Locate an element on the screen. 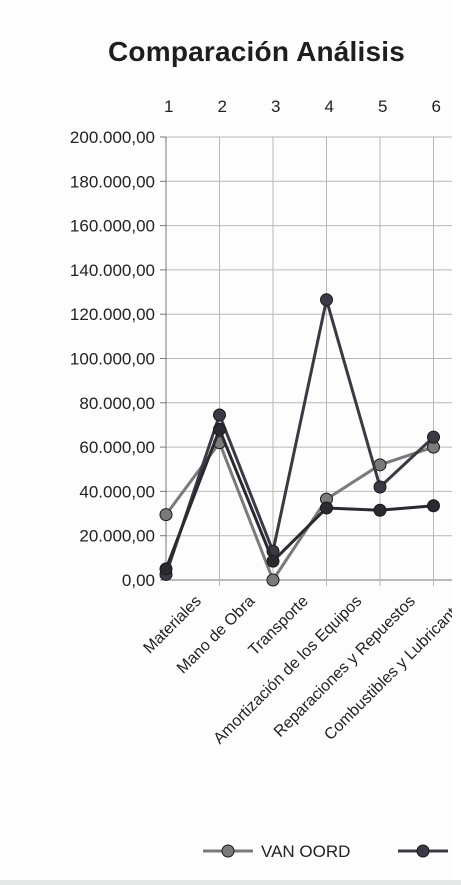 This screenshot has width=461, height=885. top-tick-label: 1 is located at coordinates (168, 106).